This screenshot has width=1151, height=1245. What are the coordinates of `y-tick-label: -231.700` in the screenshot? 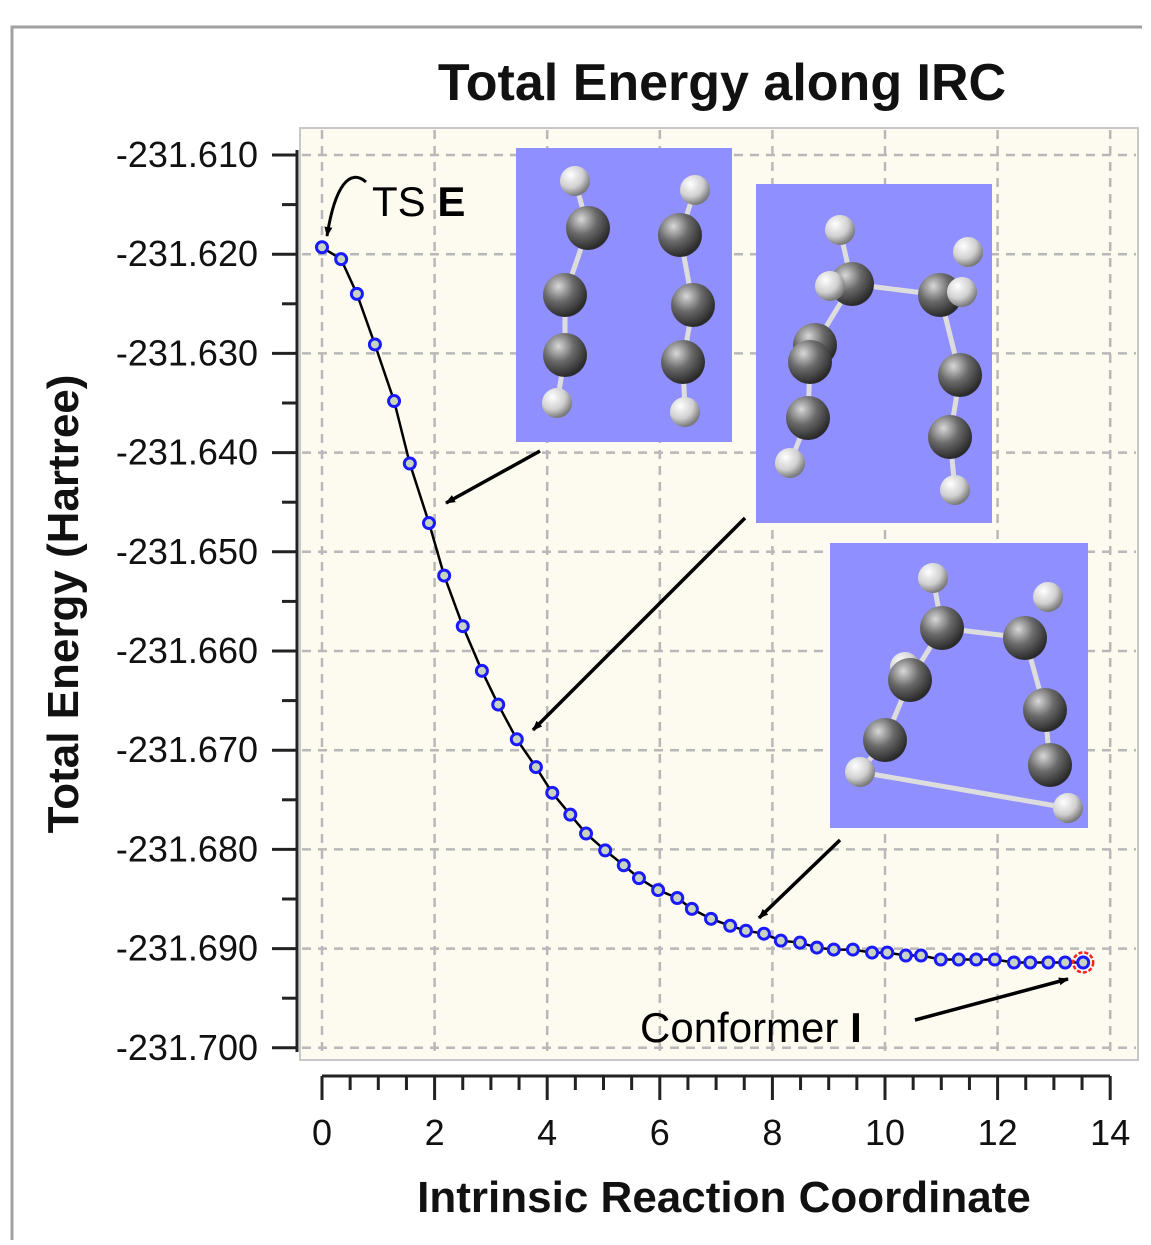 It's located at (187, 1047).